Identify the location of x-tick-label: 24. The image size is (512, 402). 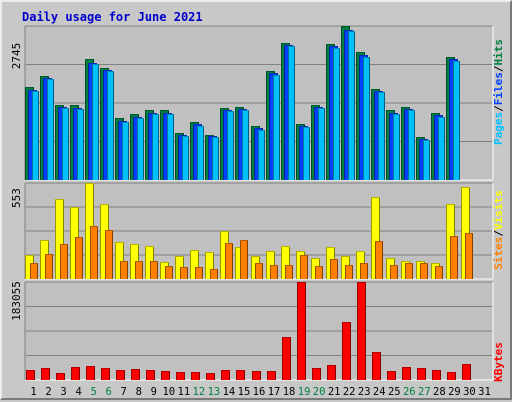
(379, 392).